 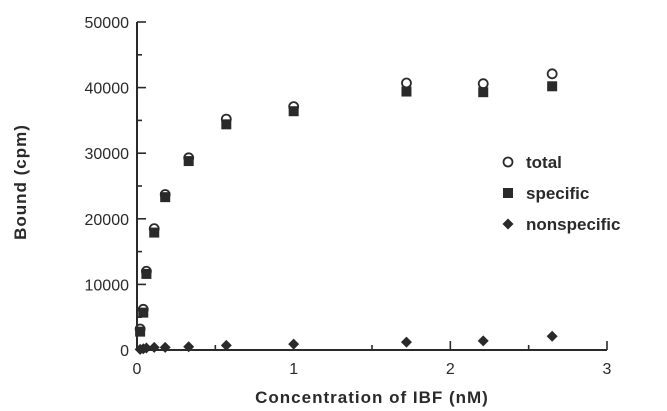 I want to click on legend-label: nonspecific, so click(x=573, y=224).